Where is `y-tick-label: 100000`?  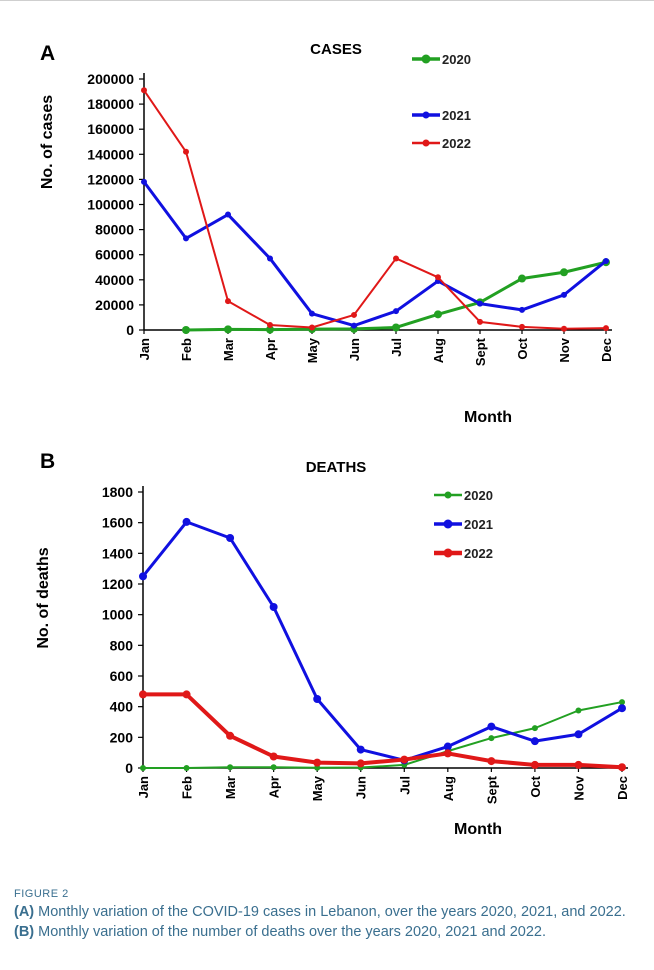
y-tick-label: 100000 is located at coordinates (110, 205).